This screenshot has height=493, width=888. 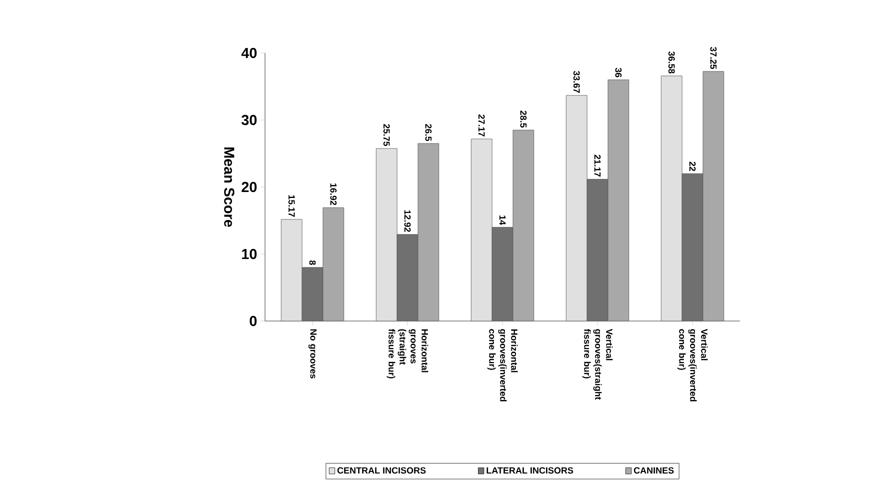 What do you see at coordinates (692, 167) in the screenshot?
I see `data-label: 22` at bounding box center [692, 167].